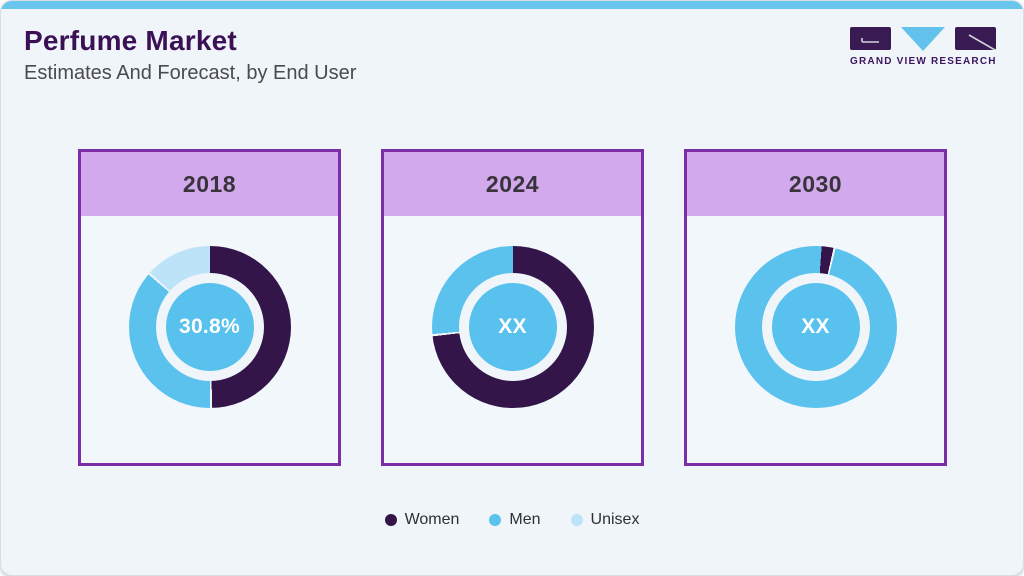 This screenshot has height=576, width=1024. I want to click on year-label: 2030, so click(815, 183).